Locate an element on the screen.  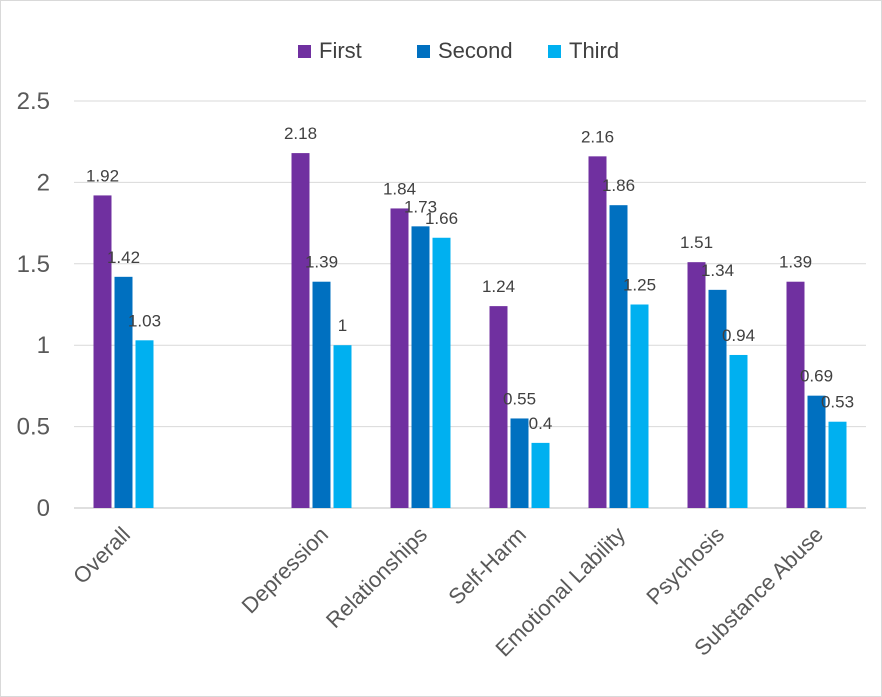
data-label: 1.73 is located at coordinates (420, 206).